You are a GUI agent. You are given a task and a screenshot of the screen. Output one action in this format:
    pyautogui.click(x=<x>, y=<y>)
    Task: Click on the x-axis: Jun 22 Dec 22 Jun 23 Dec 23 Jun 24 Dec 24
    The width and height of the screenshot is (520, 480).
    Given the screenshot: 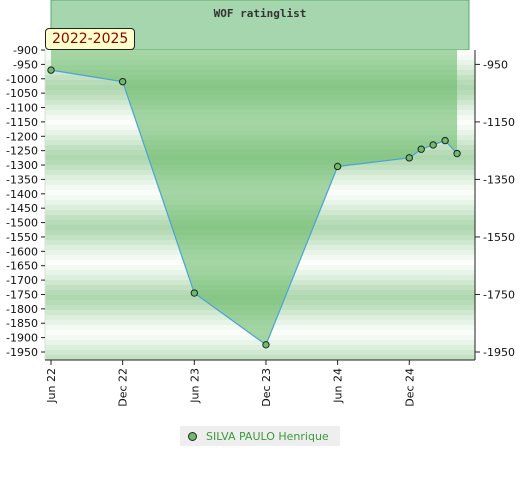 What is the action you would take?
    pyautogui.click(x=260, y=383)
    